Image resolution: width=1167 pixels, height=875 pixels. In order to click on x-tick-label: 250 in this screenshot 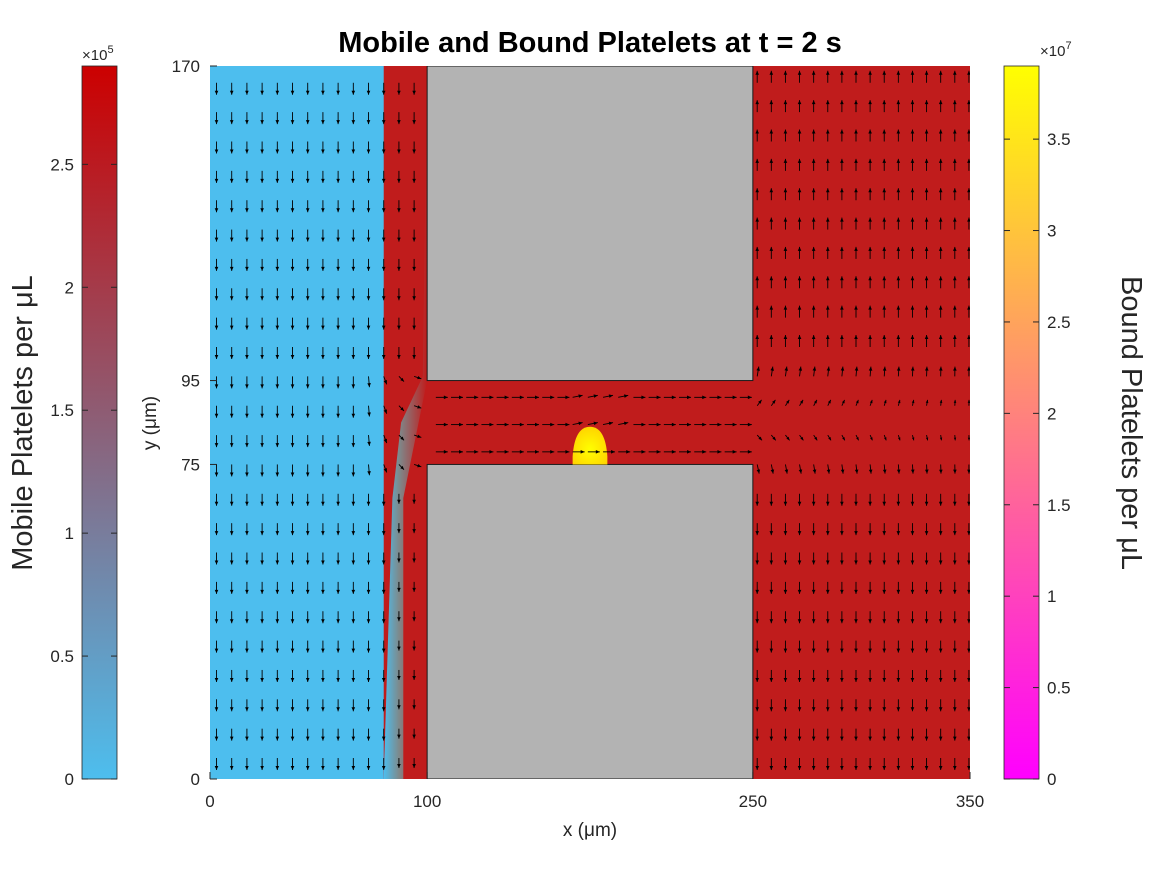, I will do `click(753, 801)`.